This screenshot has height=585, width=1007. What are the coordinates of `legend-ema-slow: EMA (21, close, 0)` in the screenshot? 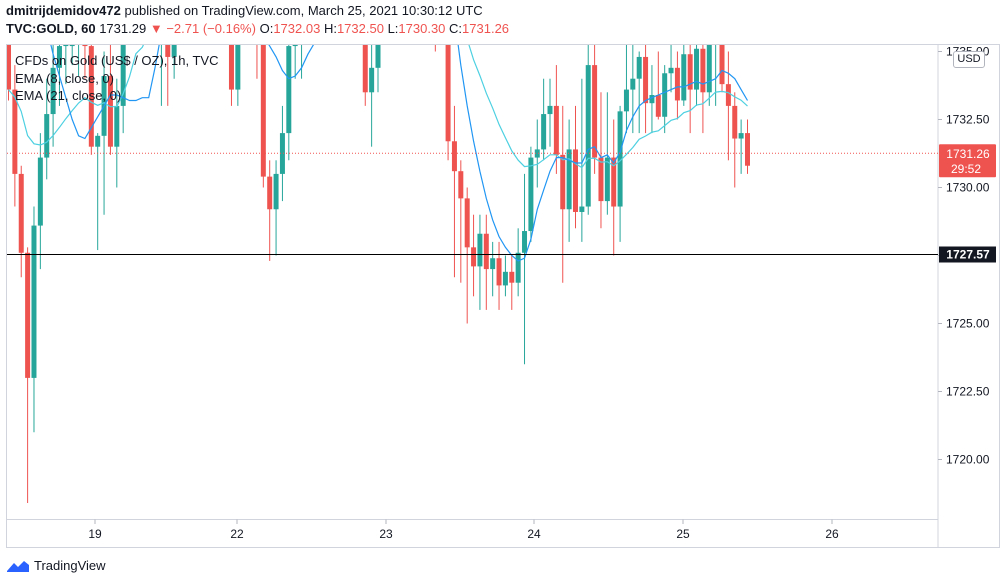 It's located at (68, 95).